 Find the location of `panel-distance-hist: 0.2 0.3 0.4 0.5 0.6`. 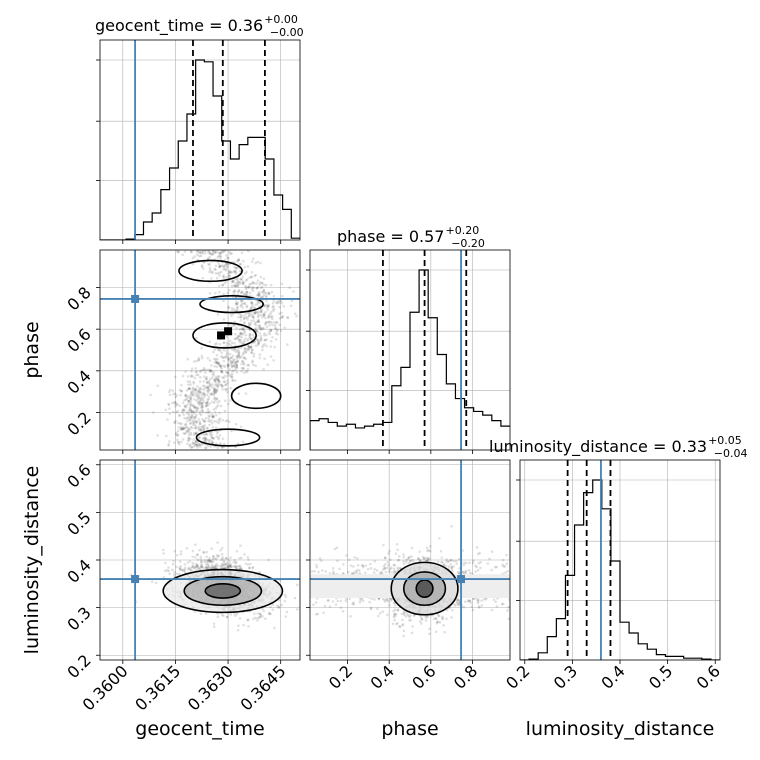

panel-distance-hist: 0.2 0.3 0.4 0.5 0.6 is located at coordinates (613, 576).